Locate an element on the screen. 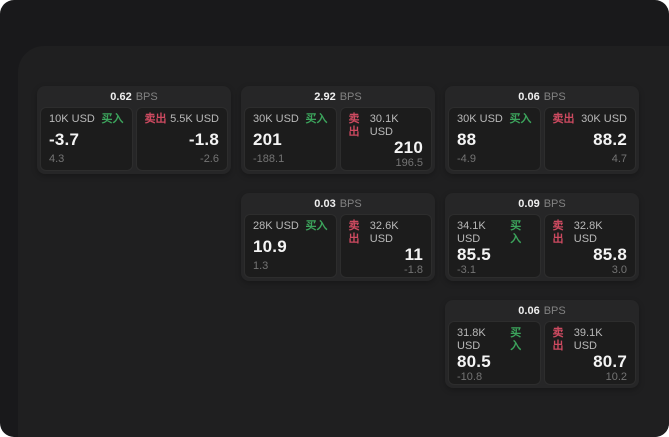 The image size is (669, 437). buy-panel: 10K USD 买入 -3.7 4.3 is located at coordinates (86, 139).